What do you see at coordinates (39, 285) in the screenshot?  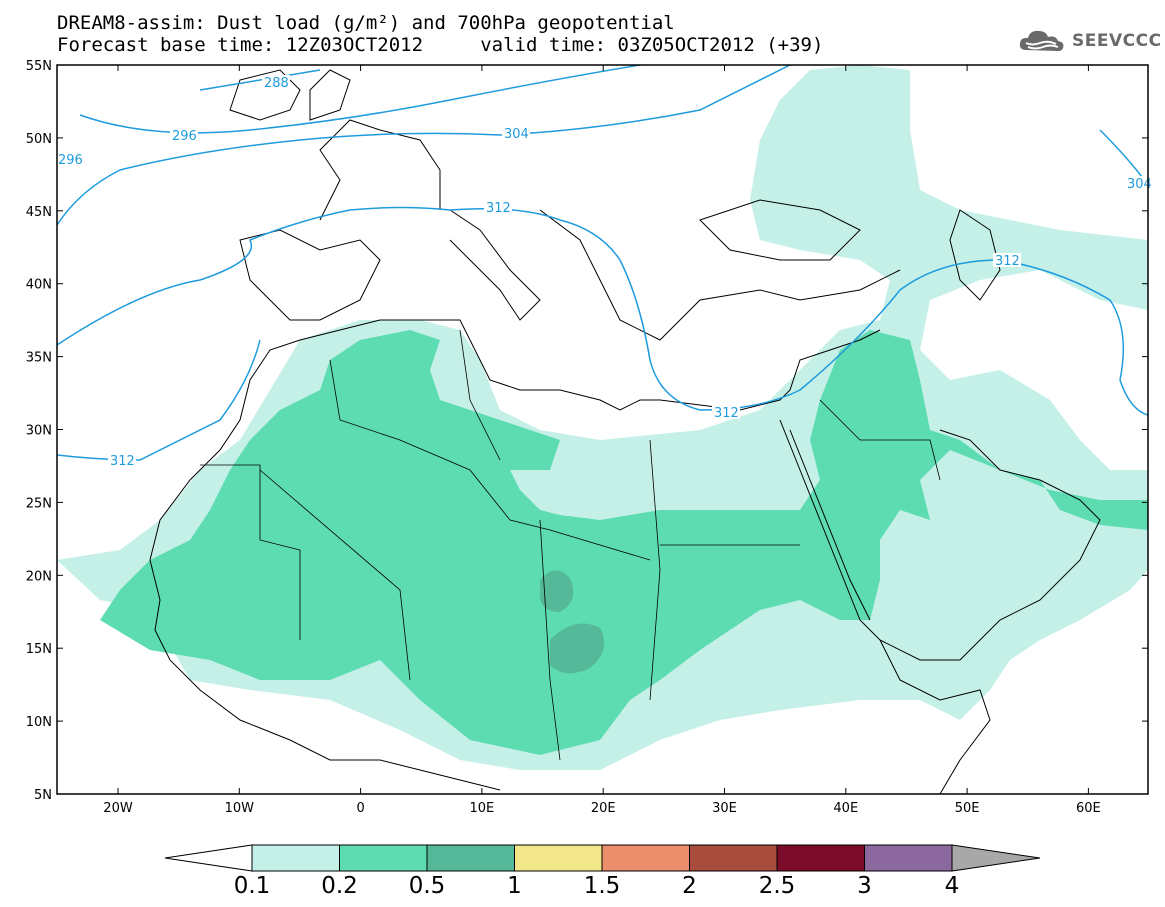 I see `lat-label: 40N` at bounding box center [39, 285].